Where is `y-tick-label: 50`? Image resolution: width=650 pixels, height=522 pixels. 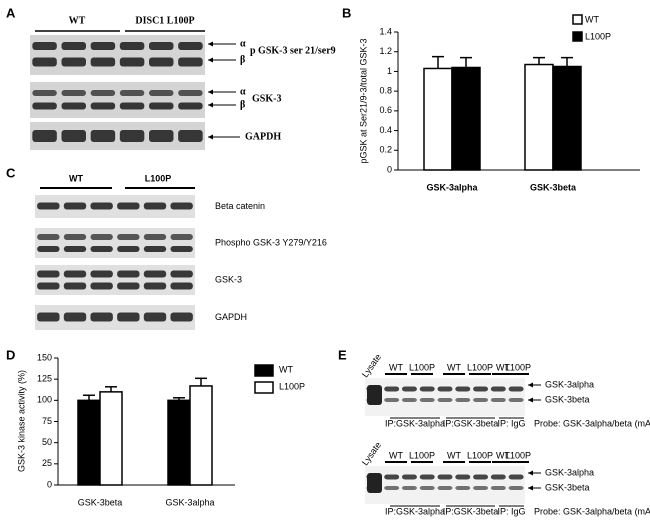
y-tick-label: 50 is located at coordinates (47, 442).